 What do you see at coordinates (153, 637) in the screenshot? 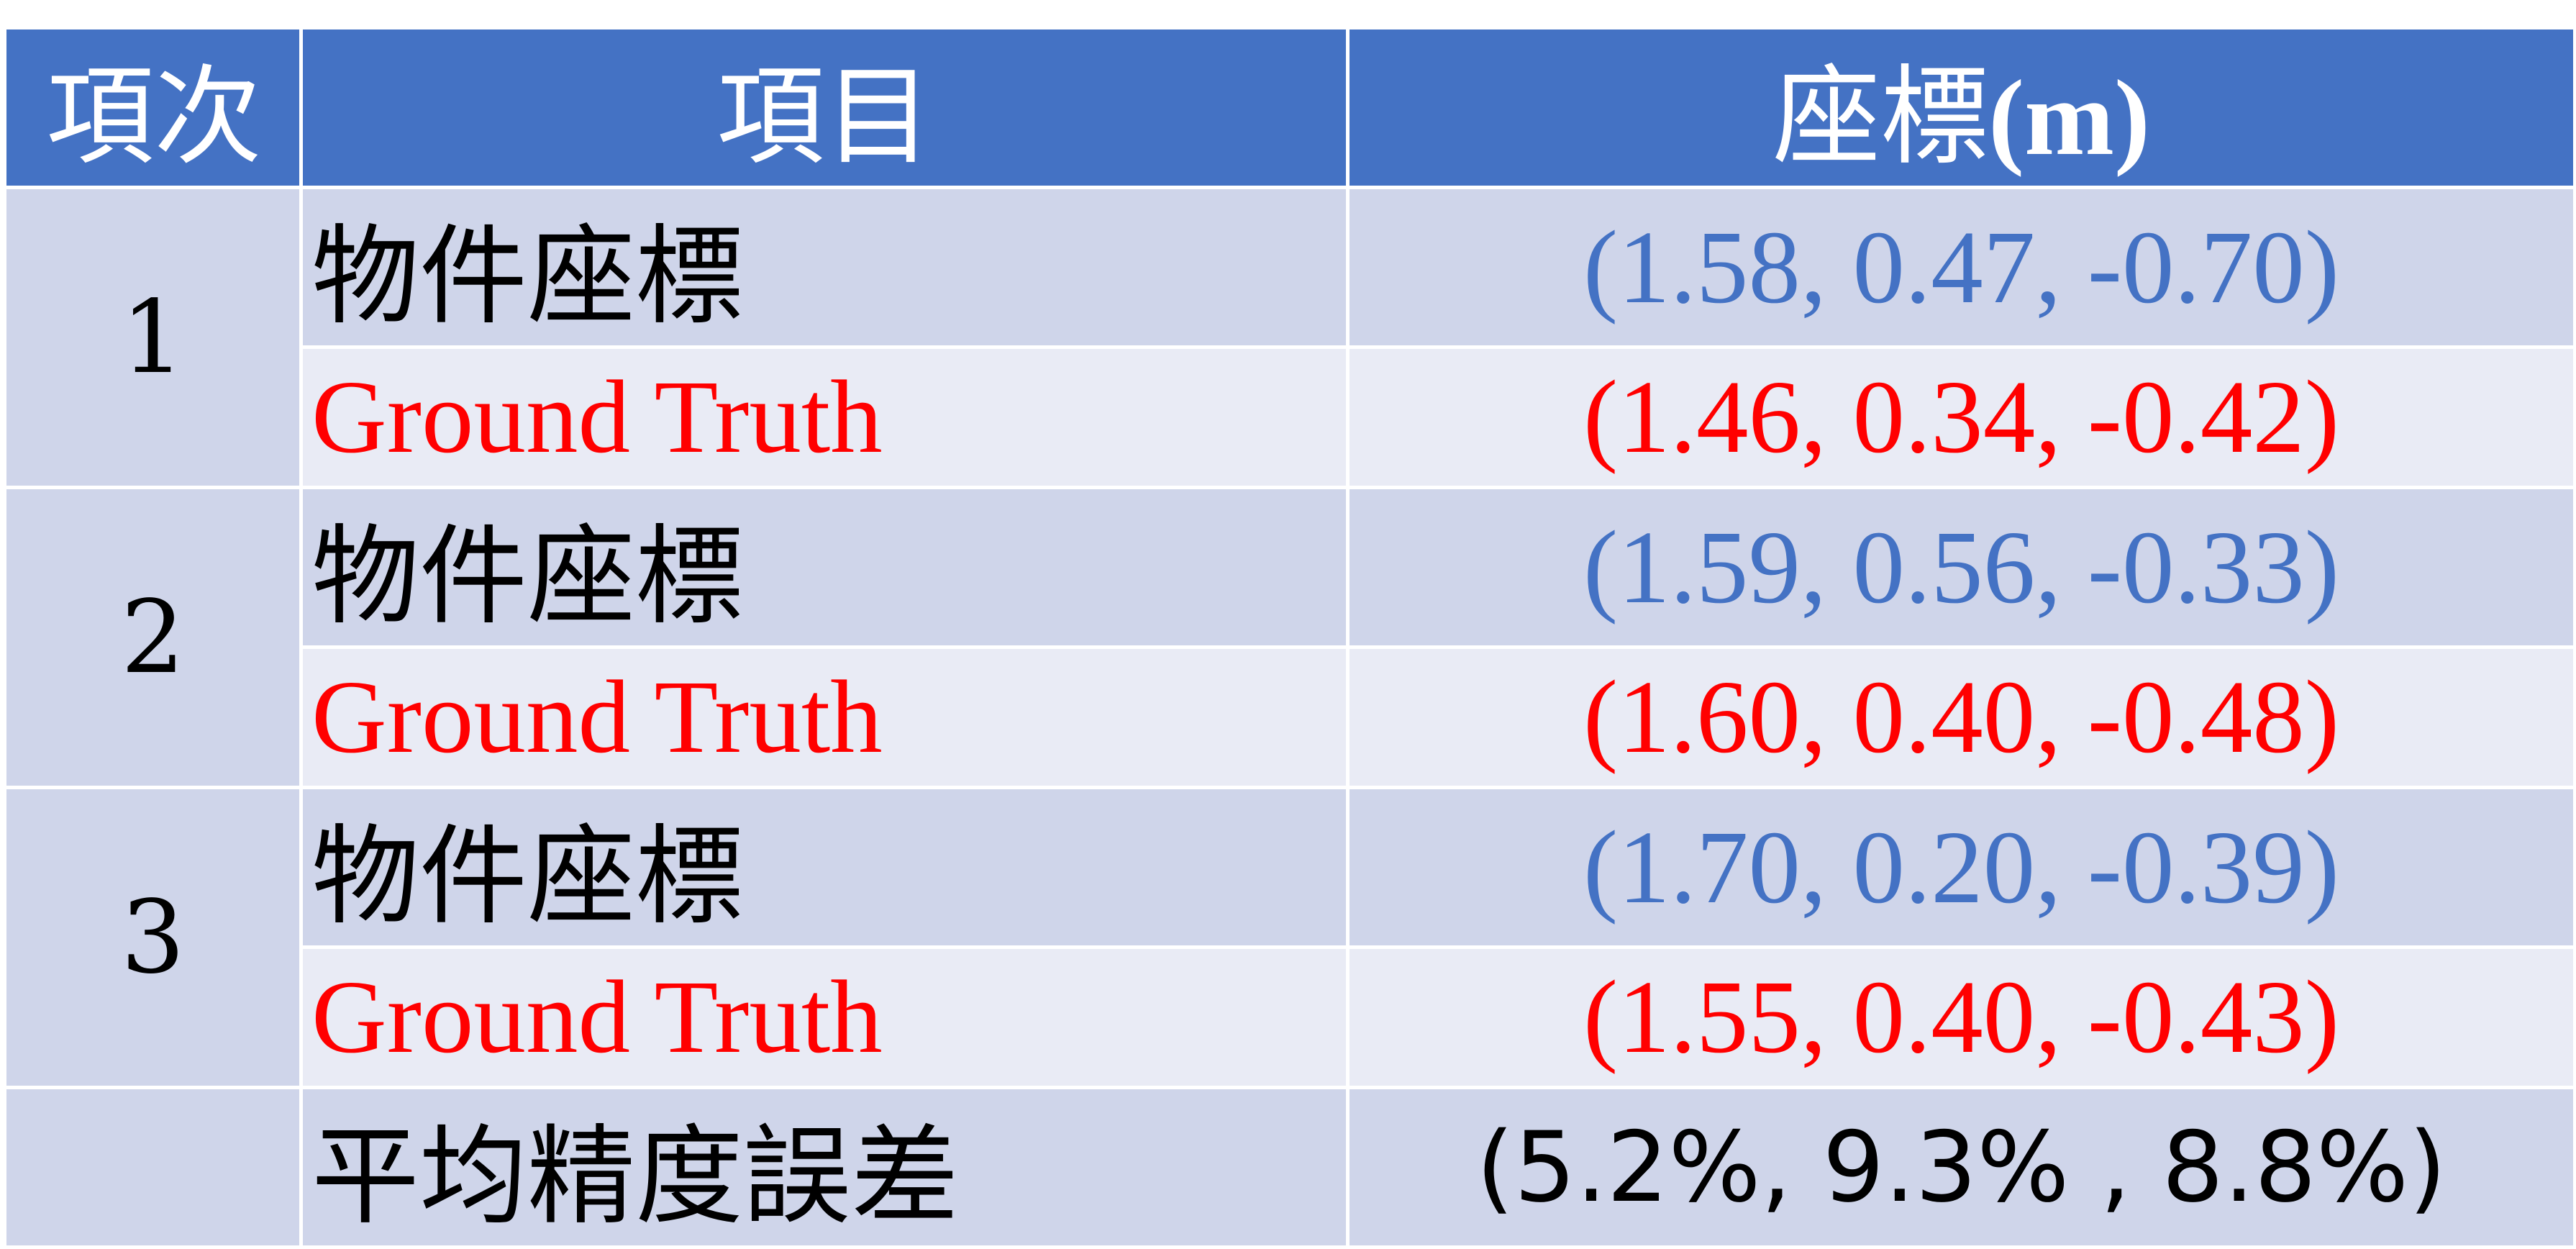
I see `row-index: 2` at bounding box center [153, 637].